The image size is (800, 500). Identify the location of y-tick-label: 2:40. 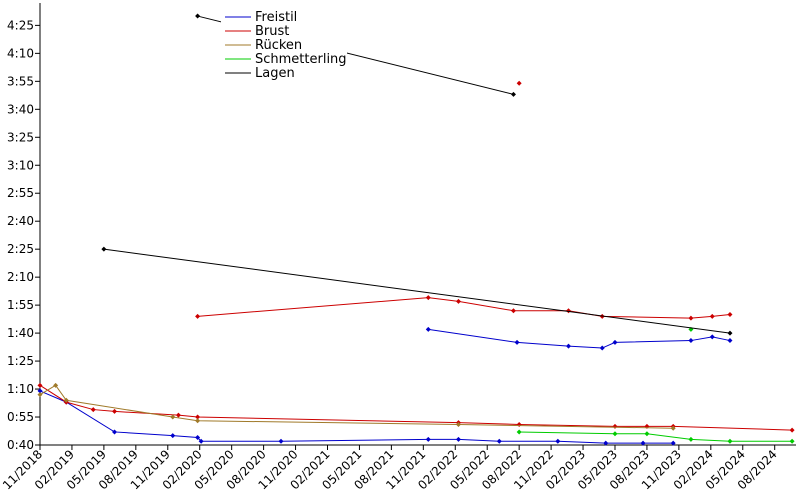
(20, 221).